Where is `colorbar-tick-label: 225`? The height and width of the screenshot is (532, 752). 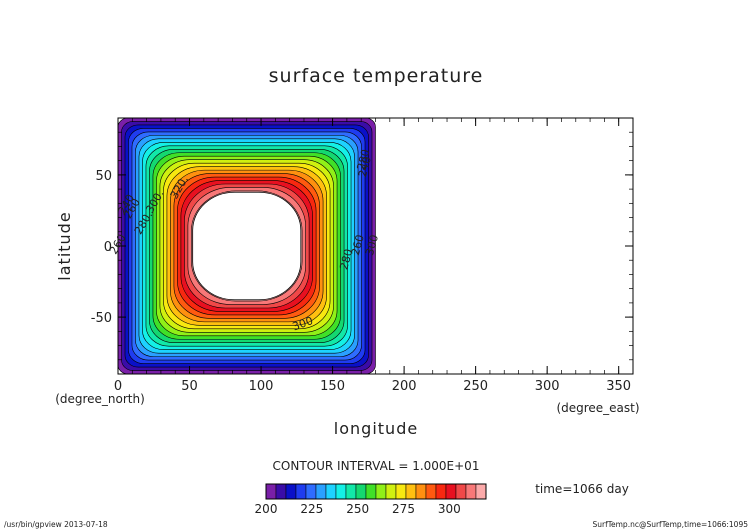 colorbar-tick-label: 225 is located at coordinates (311, 509).